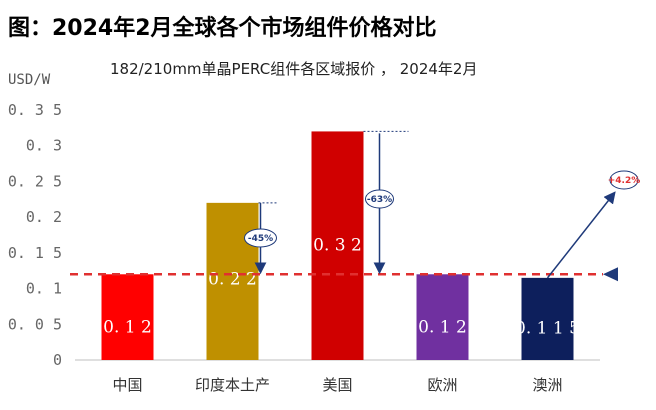 The image size is (656, 410). Describe the element at coordinates (127, 385) in the screenshot. I see `category-label: 中国` at that location.